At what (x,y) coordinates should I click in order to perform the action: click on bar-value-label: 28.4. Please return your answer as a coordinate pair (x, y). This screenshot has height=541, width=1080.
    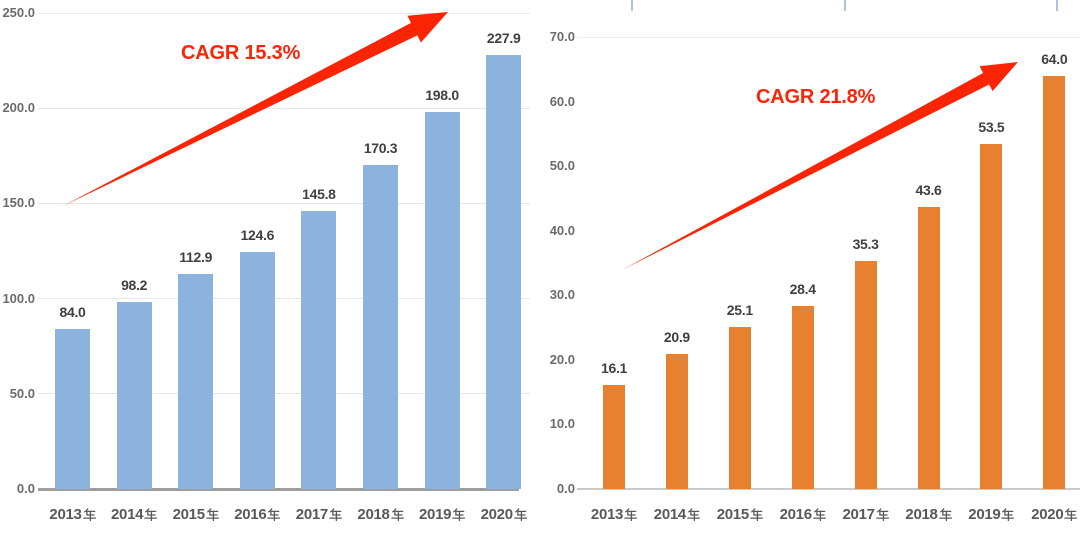
    Looking at the image, I should click on (802, 288).